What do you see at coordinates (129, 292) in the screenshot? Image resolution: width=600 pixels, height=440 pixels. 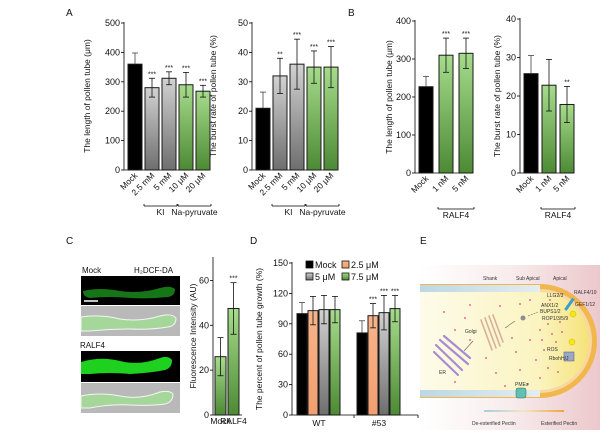 I see `mock-tube-fluorescence` at bounding box center [129, 292].